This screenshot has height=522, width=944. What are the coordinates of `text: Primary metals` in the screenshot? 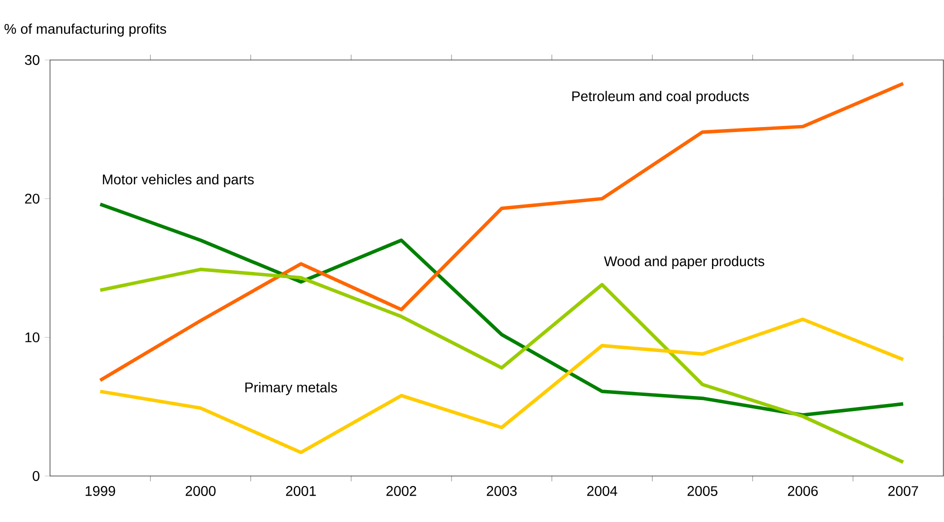 It's located at (291, 389).